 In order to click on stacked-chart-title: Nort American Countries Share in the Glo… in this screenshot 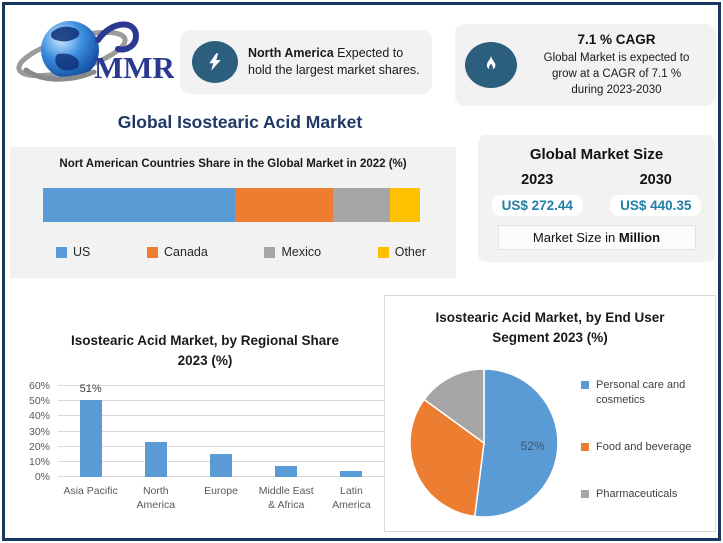, I will do `click(233, 164)`.